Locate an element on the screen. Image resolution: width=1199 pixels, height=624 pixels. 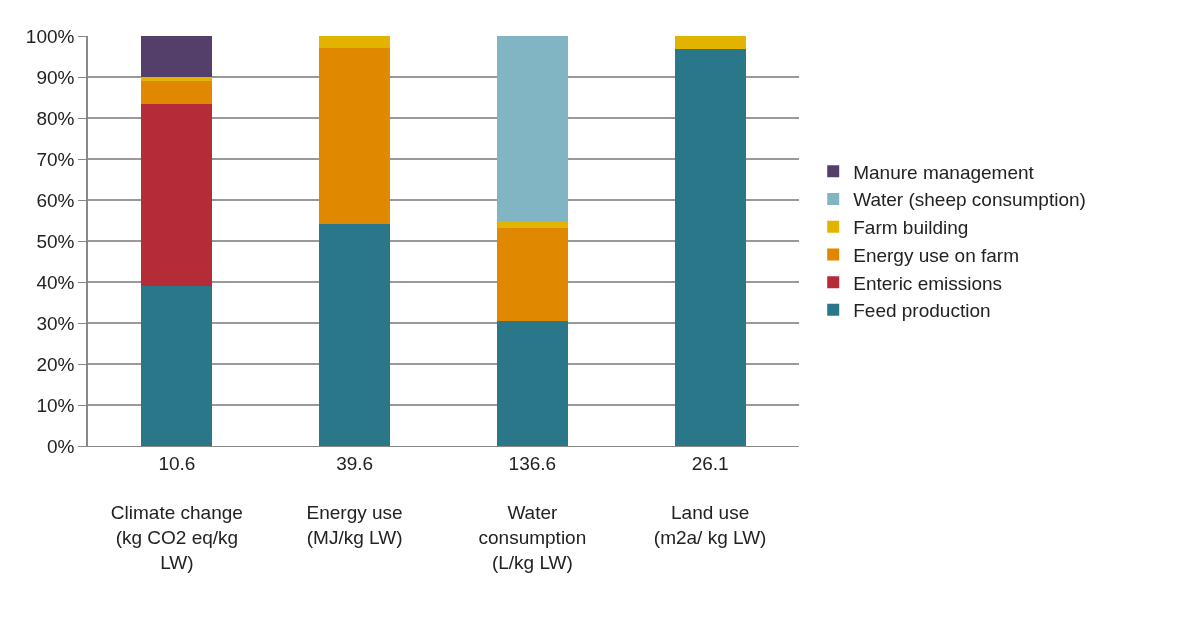
legend-label: Enteric emissions is located at coordinates (928, 283).